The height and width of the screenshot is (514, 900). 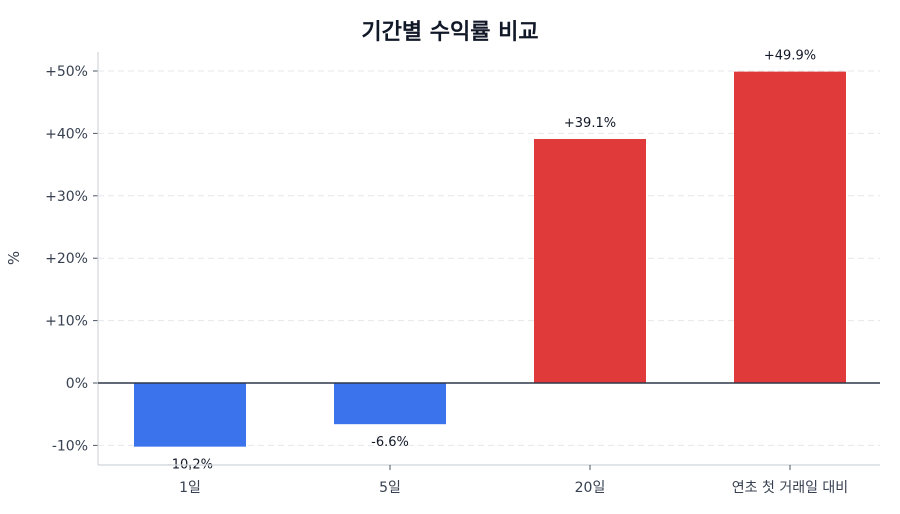 I want to click on y-tick-label: +20%, so click(x=66, y=259).